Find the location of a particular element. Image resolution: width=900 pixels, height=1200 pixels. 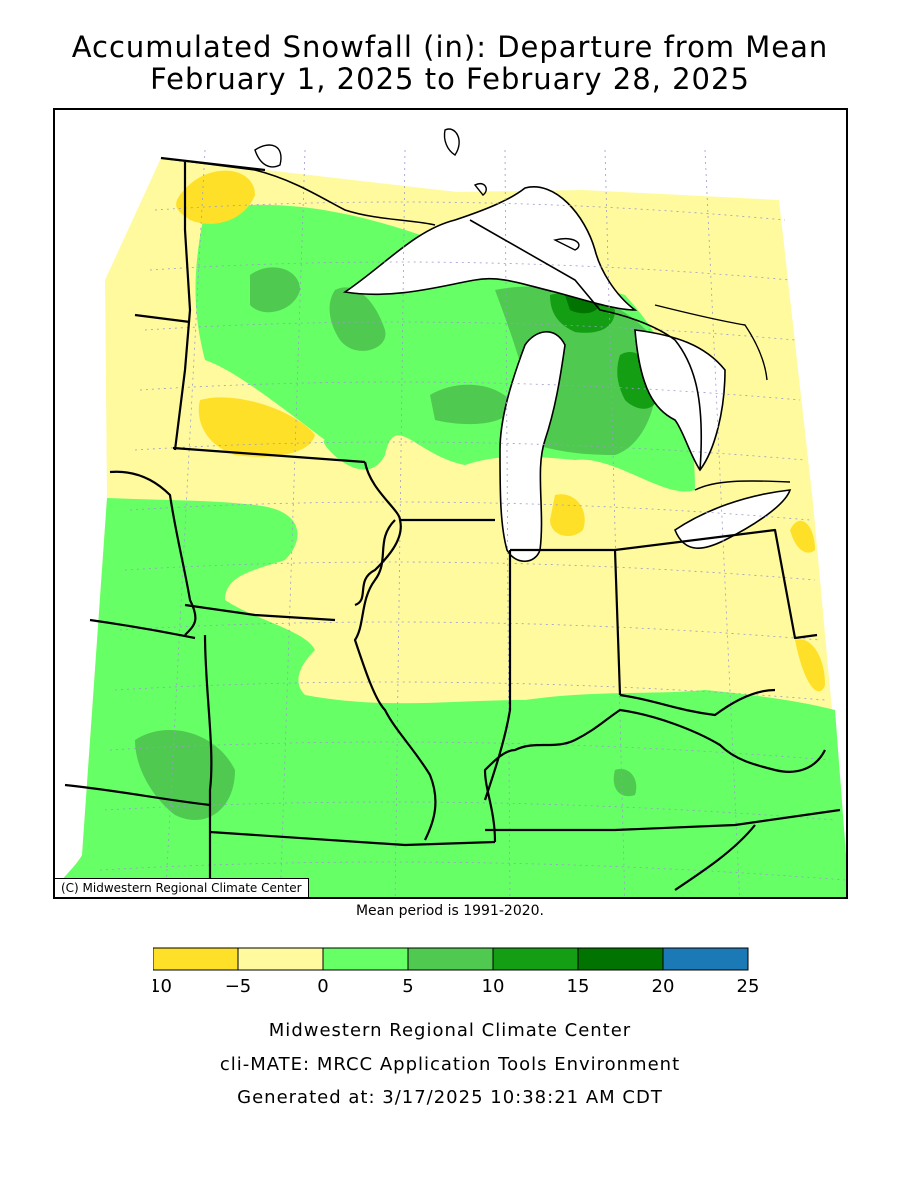

legend-tick-label: 20 is located at coordinates (663, 985).